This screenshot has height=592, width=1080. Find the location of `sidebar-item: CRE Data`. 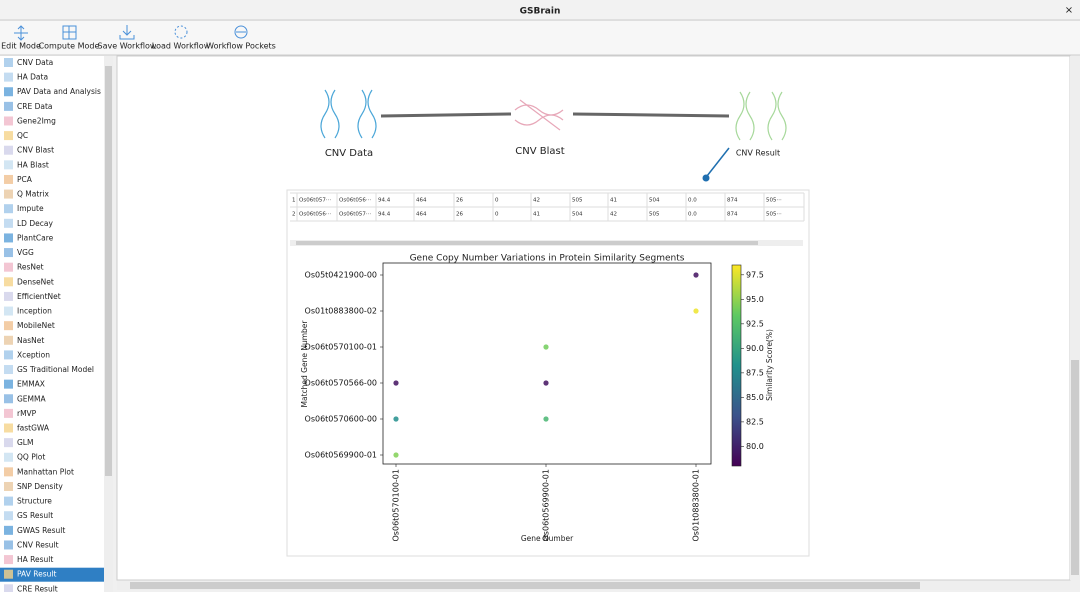

sidebar-item: CRE Data is located at coordinates (34, 106).